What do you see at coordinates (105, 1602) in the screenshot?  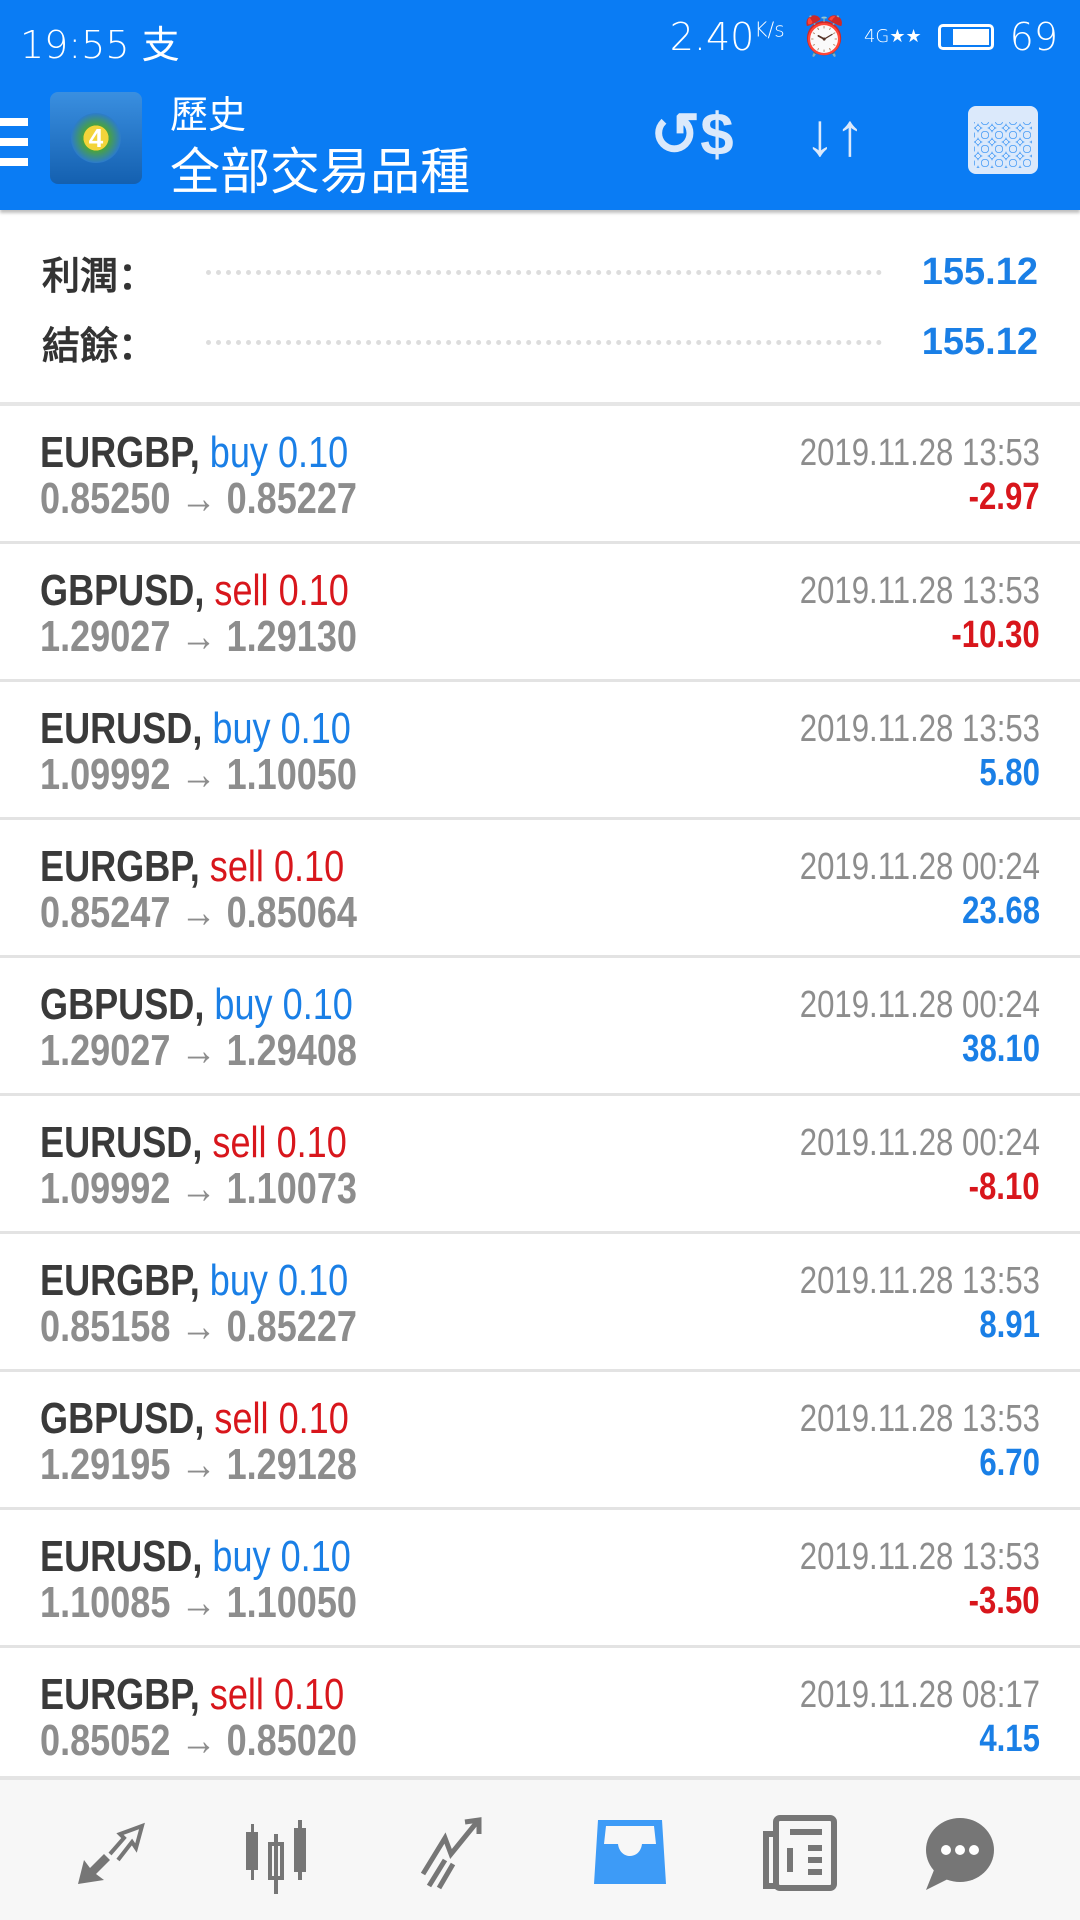 I see `open-price: 1.10085` at bounding box center [105, 1602].